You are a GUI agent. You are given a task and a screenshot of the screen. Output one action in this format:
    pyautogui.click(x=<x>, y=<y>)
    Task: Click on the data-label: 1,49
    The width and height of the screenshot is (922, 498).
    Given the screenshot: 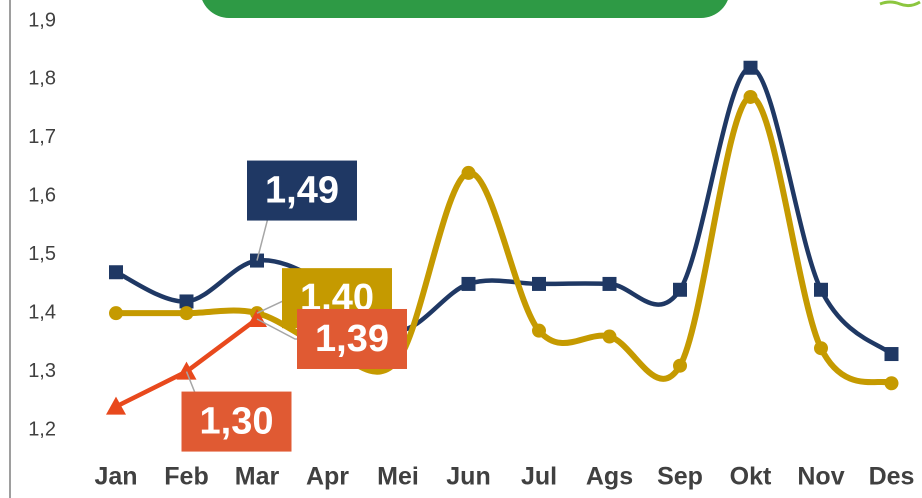 What is the action you would take?
    pyautogui.click(x=302, y=191)
    